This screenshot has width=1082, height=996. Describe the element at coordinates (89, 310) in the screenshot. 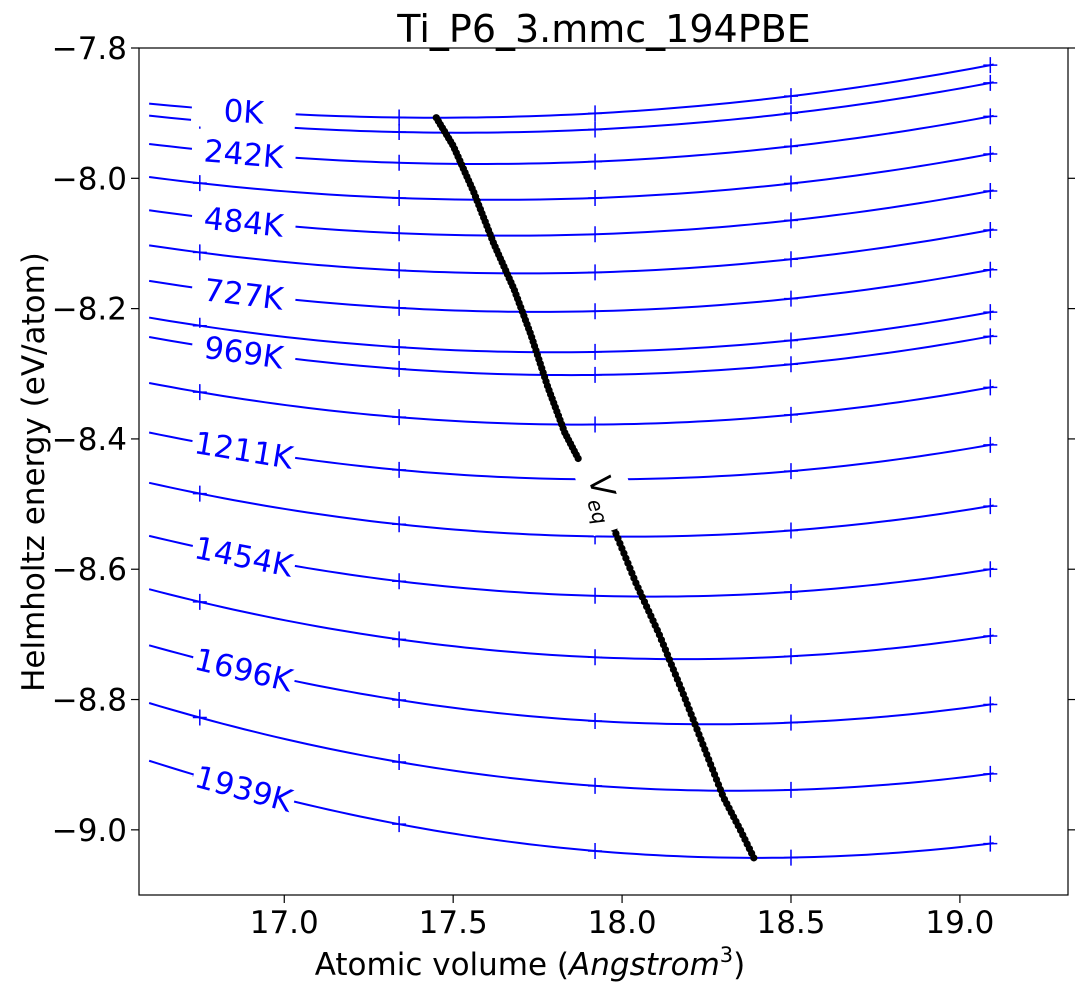

I see `y-tick-label: −8.2` at that location.